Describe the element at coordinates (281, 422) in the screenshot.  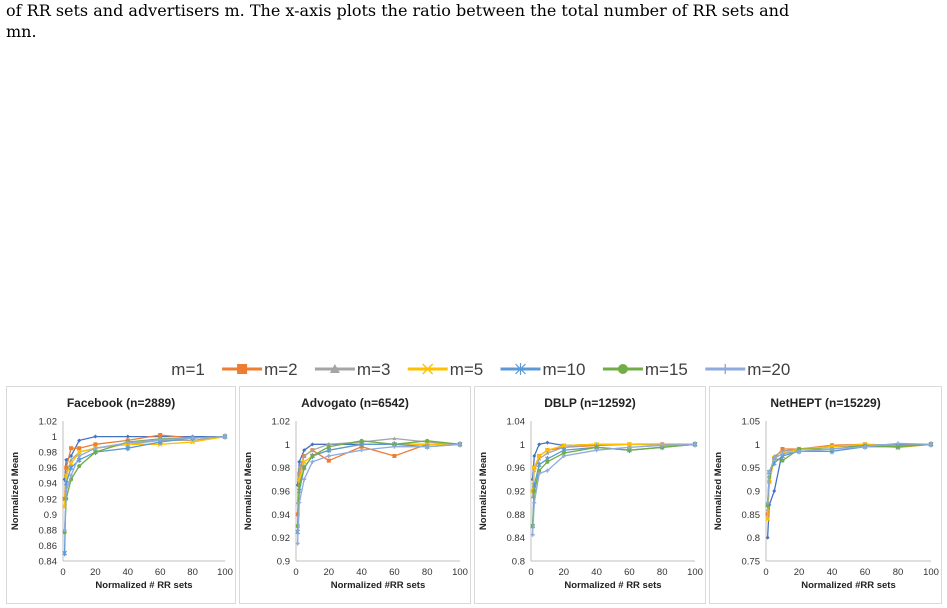
I see `y-tick-label: 1.02` at that location.